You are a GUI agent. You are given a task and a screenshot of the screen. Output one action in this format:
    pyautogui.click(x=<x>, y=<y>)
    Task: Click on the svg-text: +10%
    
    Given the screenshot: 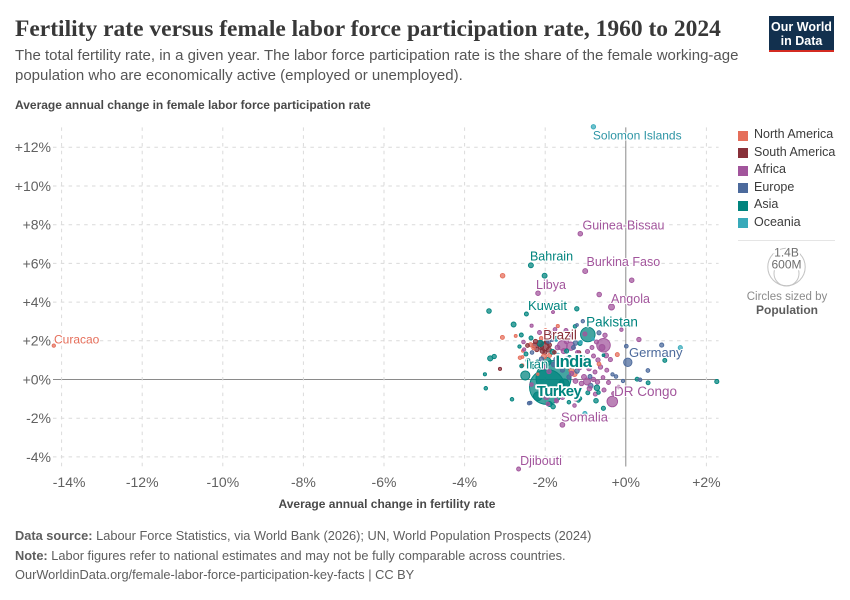 What is the action you would take?
    pyautogui.click(x=33, y=186)
    